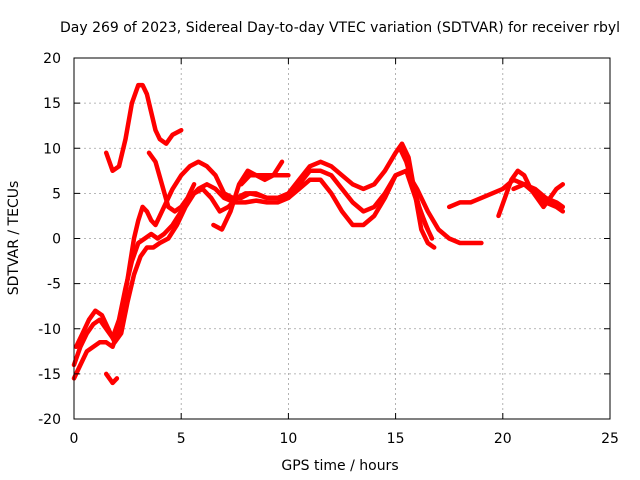 The height and width of the screenshot is (480, 640). What do you see at coordinates (56, 194) in the screenshot?
I see `y-tick-label: 5` at bounding box center [56, 194].